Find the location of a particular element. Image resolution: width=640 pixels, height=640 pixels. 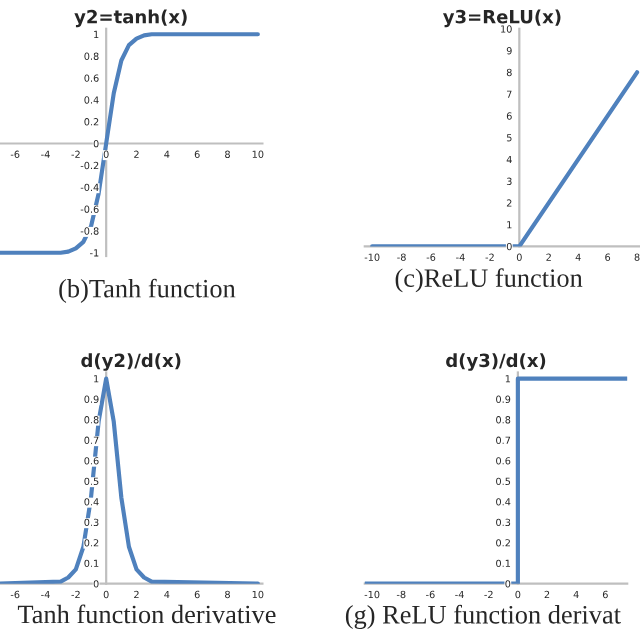

text: Tanh function derivative is located at coordinates (146, 614).